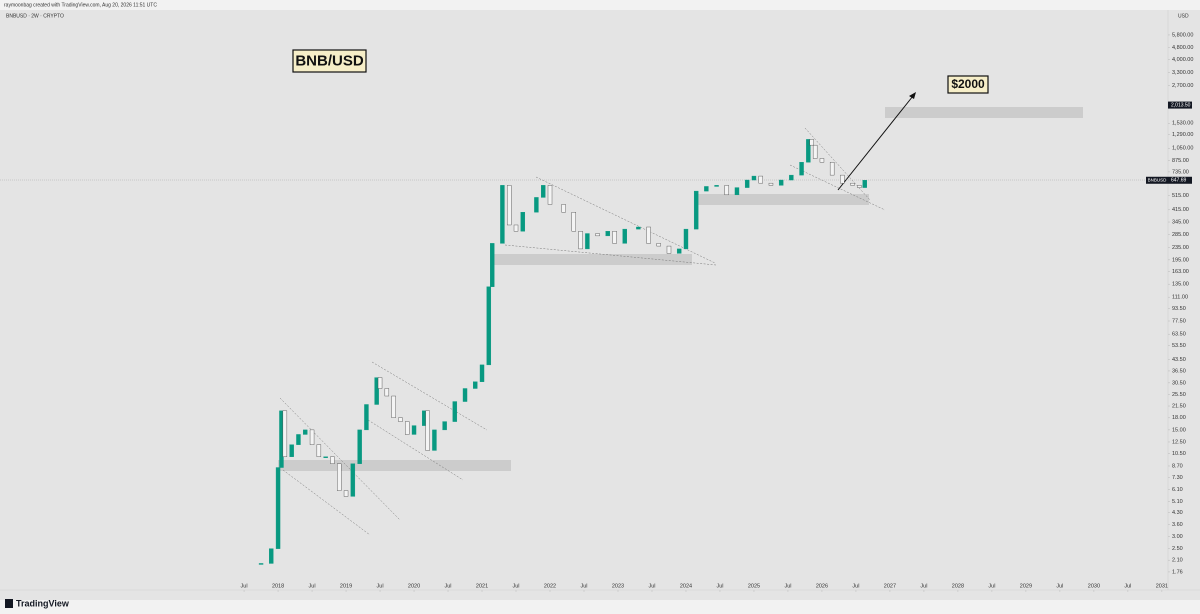  What do you see at coordinates (1094, 586) in the screenshot?
I see `x-tick-label: 2030` at bounding box center [1094, 586].